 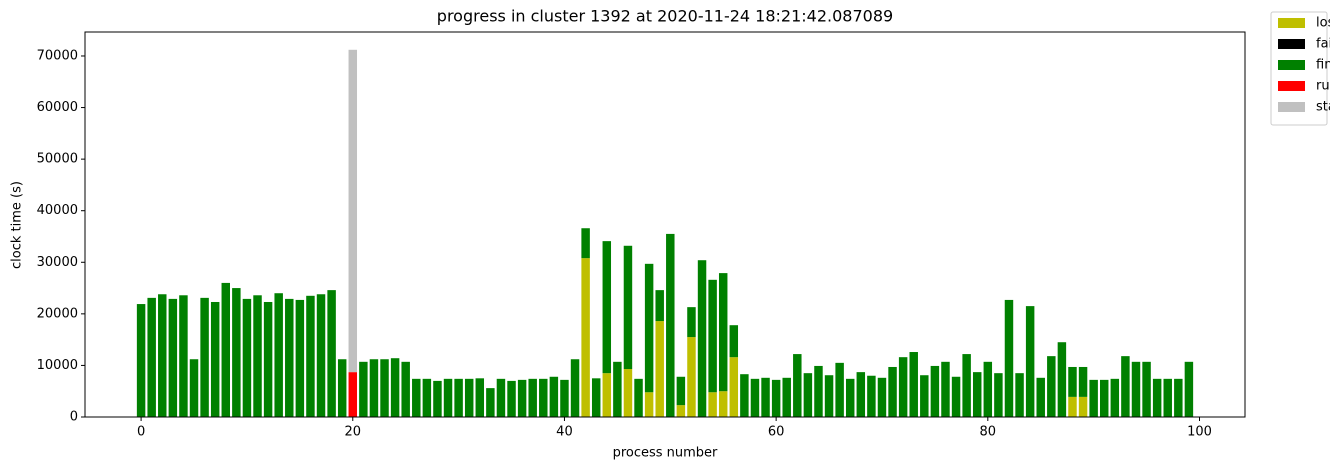 I want to click on y-tick-label: 10000, so click(x=57, y=365).